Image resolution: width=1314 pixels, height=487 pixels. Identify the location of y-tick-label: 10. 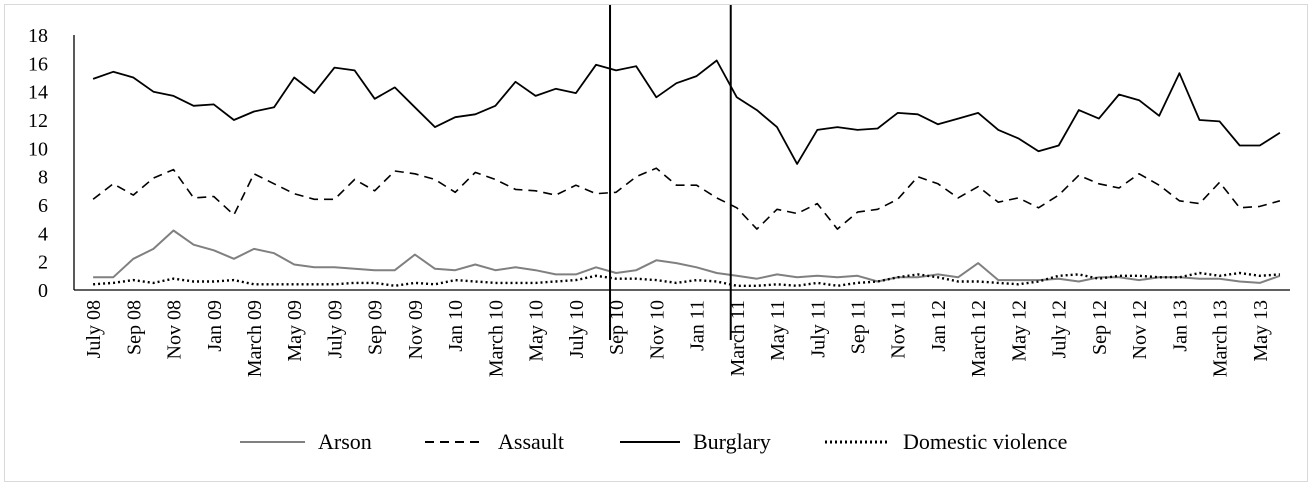
(38, 149).